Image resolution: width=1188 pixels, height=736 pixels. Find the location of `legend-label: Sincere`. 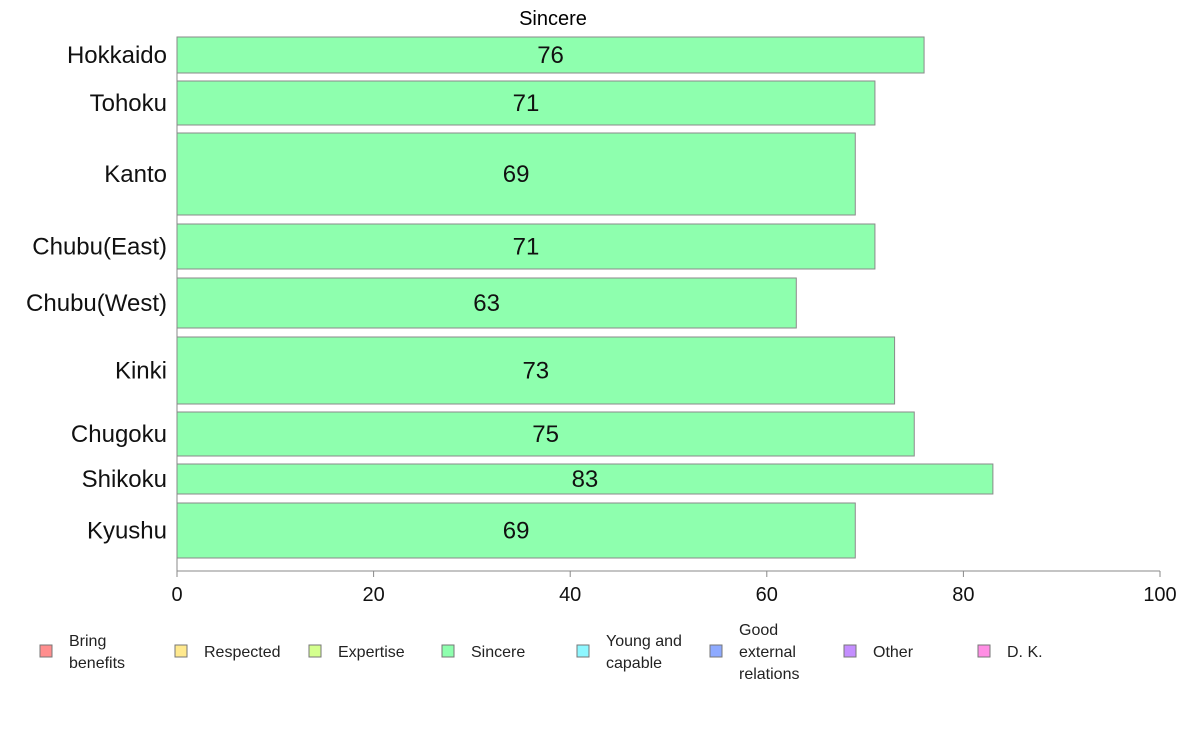

legend-label: Sincere is located at coordinates (498, 652).